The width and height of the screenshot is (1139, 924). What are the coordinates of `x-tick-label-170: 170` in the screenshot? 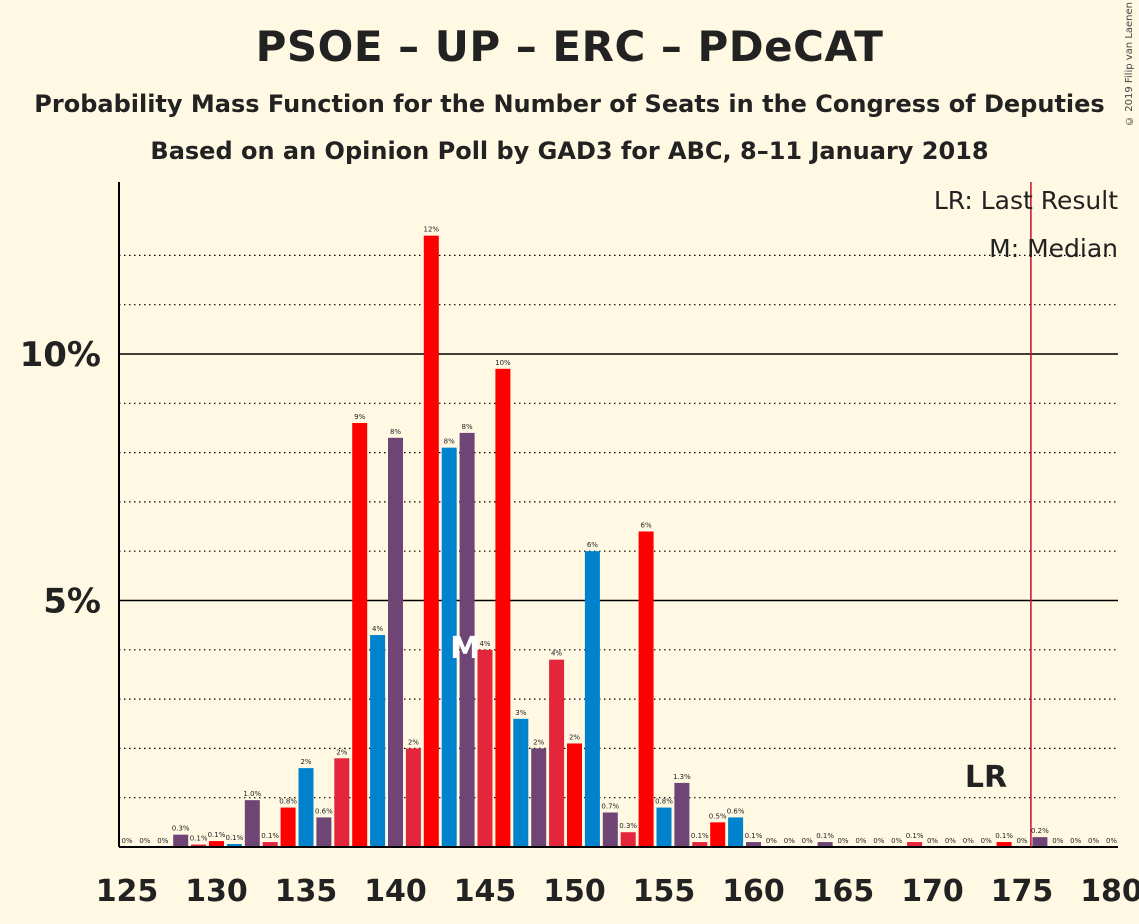 It's located at (932, 891).